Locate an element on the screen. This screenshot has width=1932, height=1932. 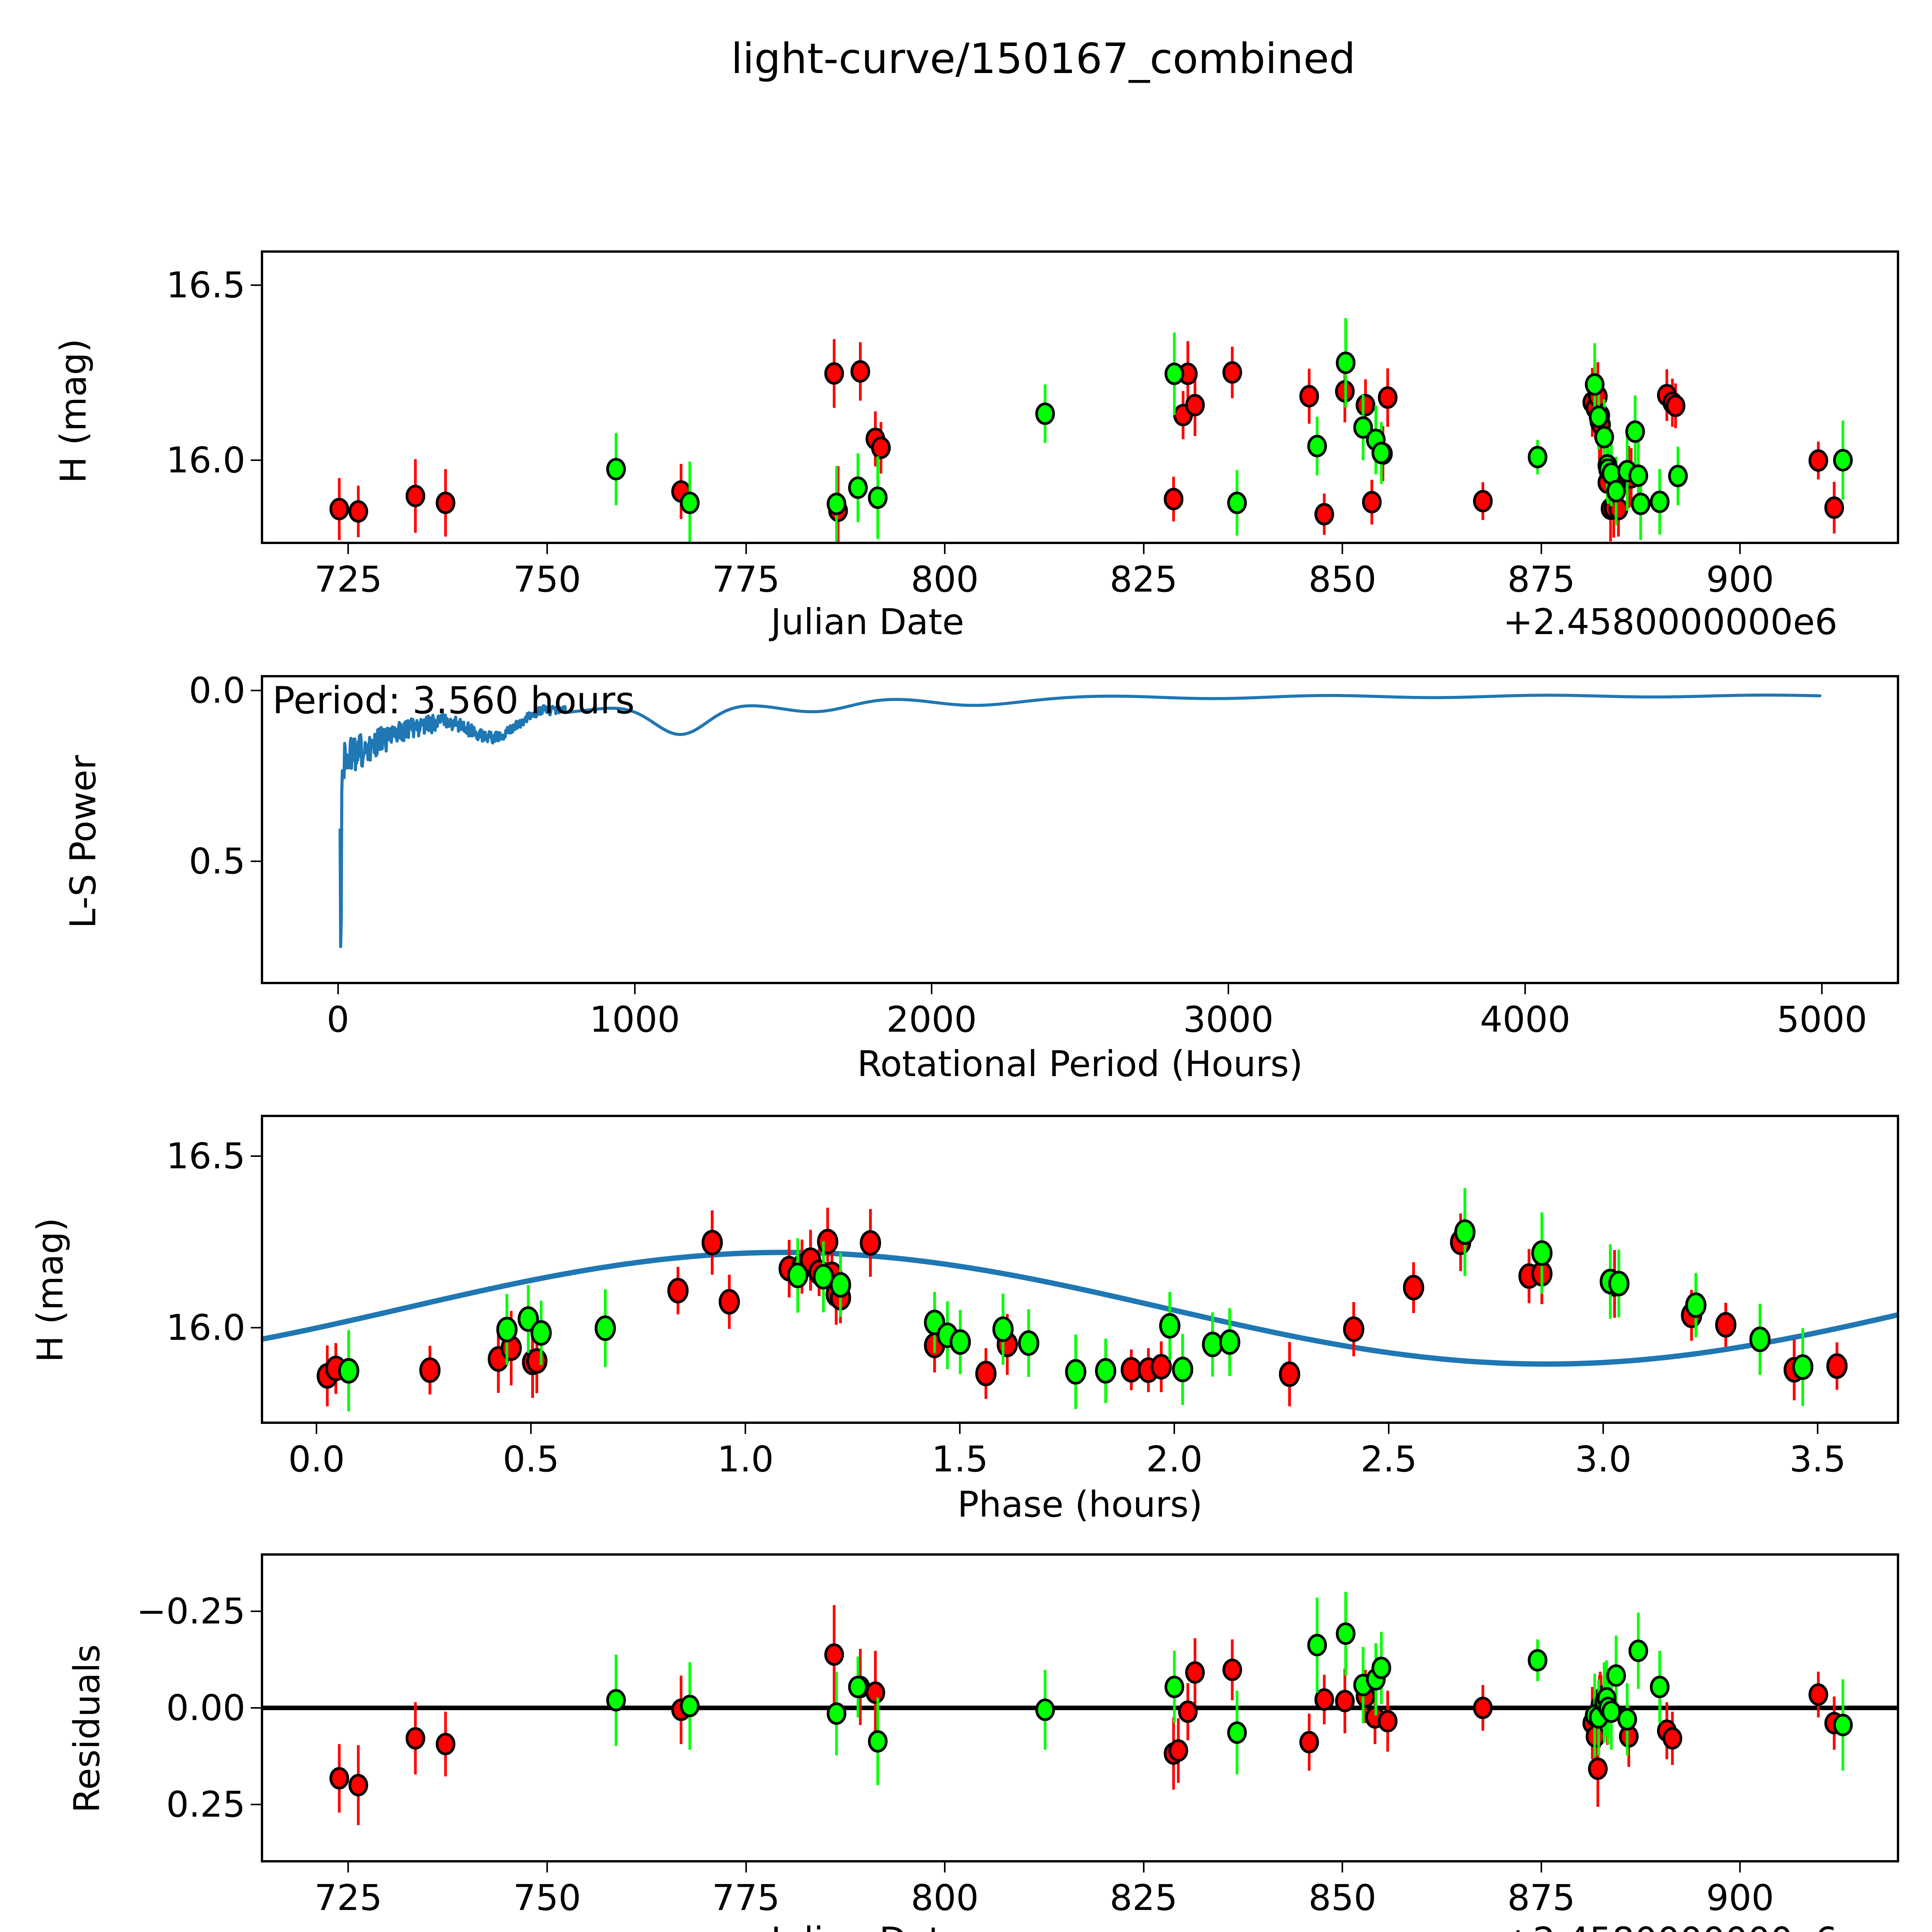
x-tick-label: 0.0 is located at coordinates (316, 1460).